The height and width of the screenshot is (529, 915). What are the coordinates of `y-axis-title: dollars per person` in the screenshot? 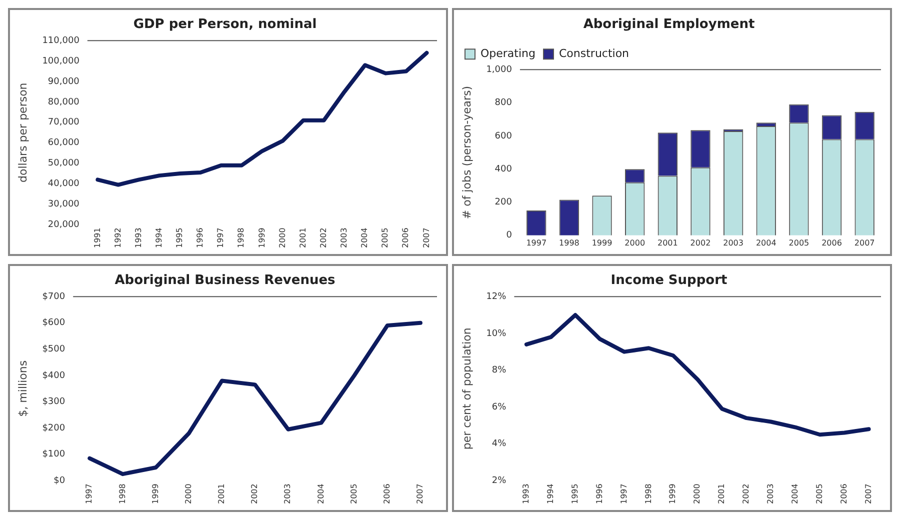 It's located at (23, 132).